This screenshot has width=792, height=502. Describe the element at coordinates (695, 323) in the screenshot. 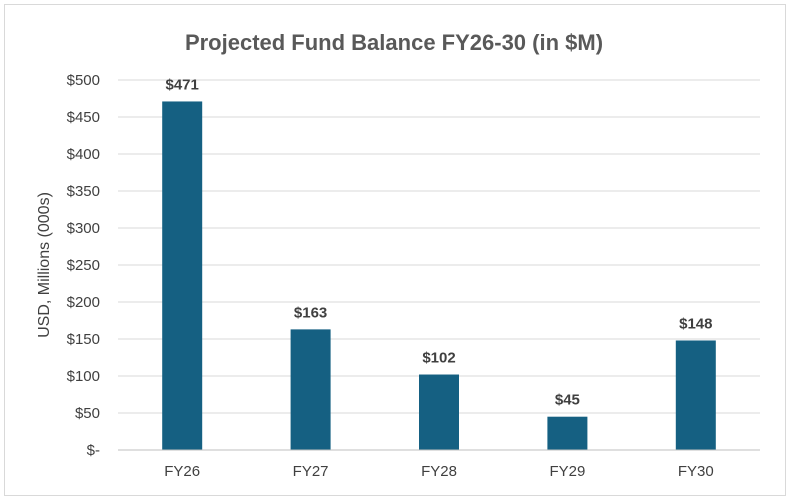

I see `data-label-fy30: $148` at that location.